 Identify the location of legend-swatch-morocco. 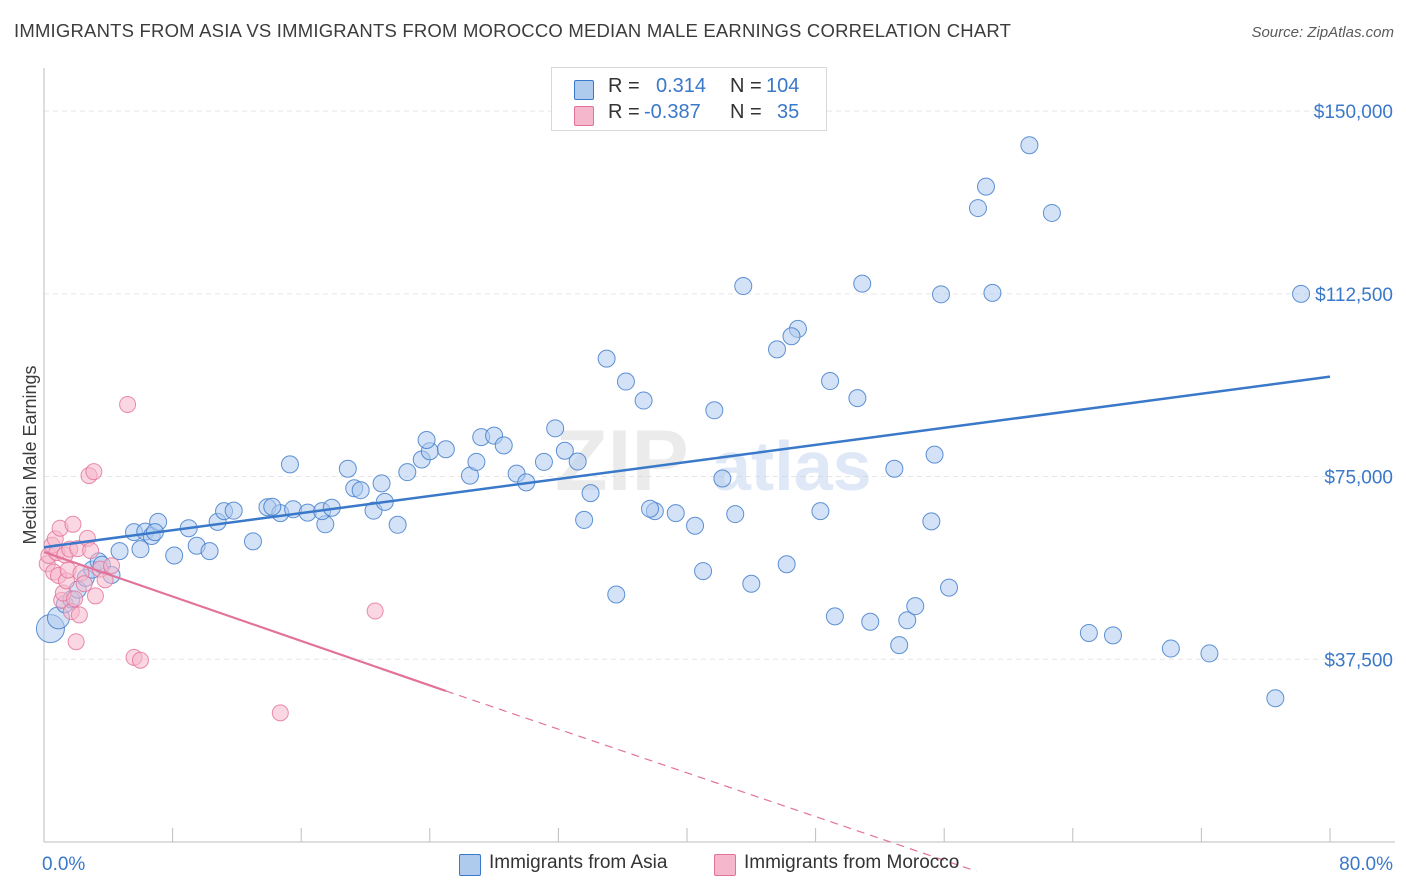
(584, 116).